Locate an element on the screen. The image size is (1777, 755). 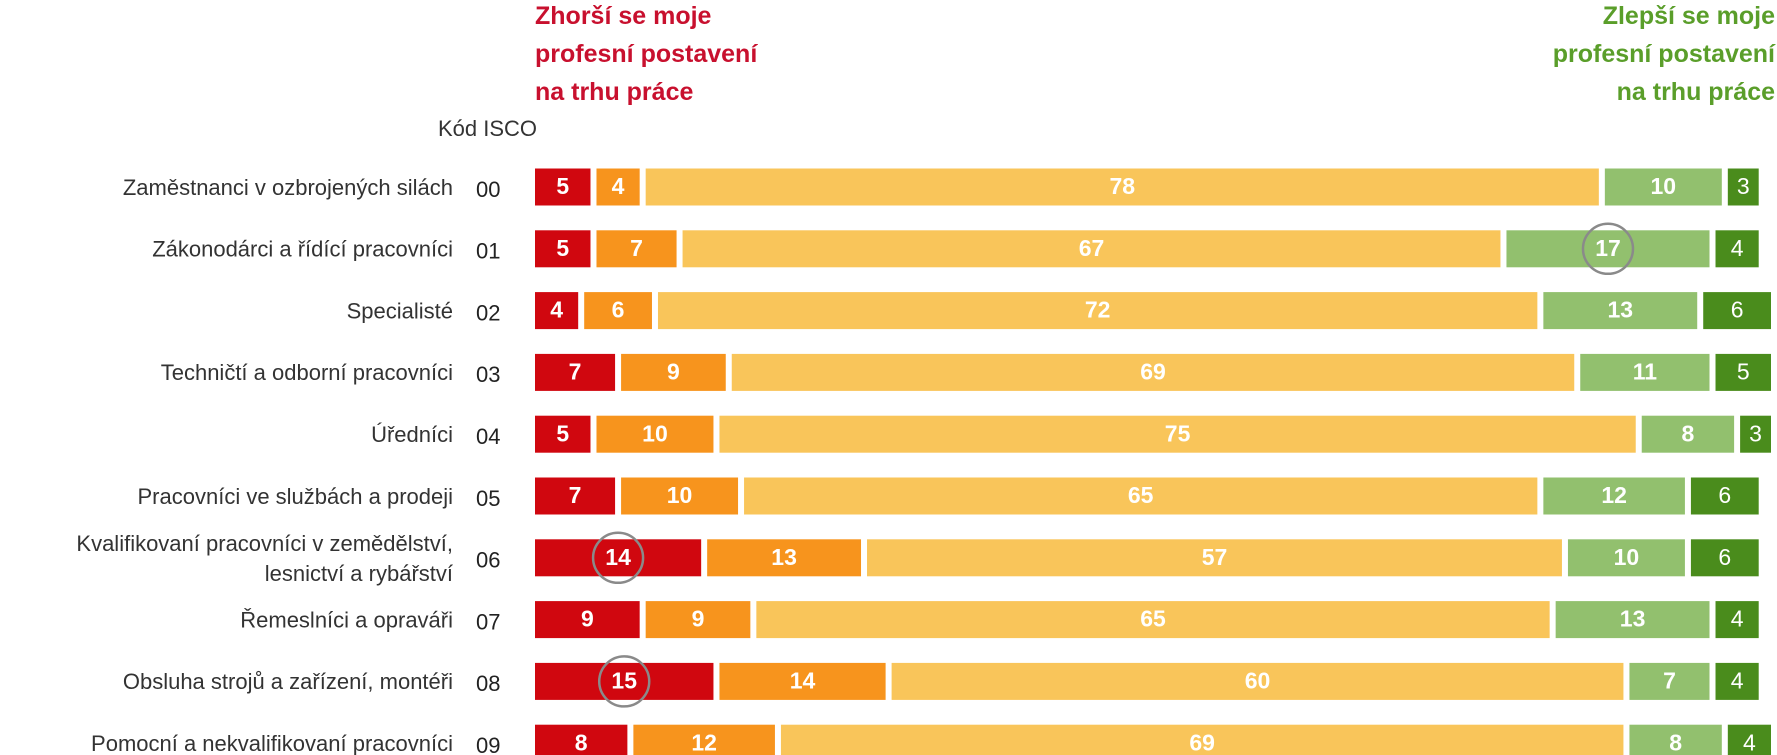
code-label: 09 is located at coordinates (488, 744).